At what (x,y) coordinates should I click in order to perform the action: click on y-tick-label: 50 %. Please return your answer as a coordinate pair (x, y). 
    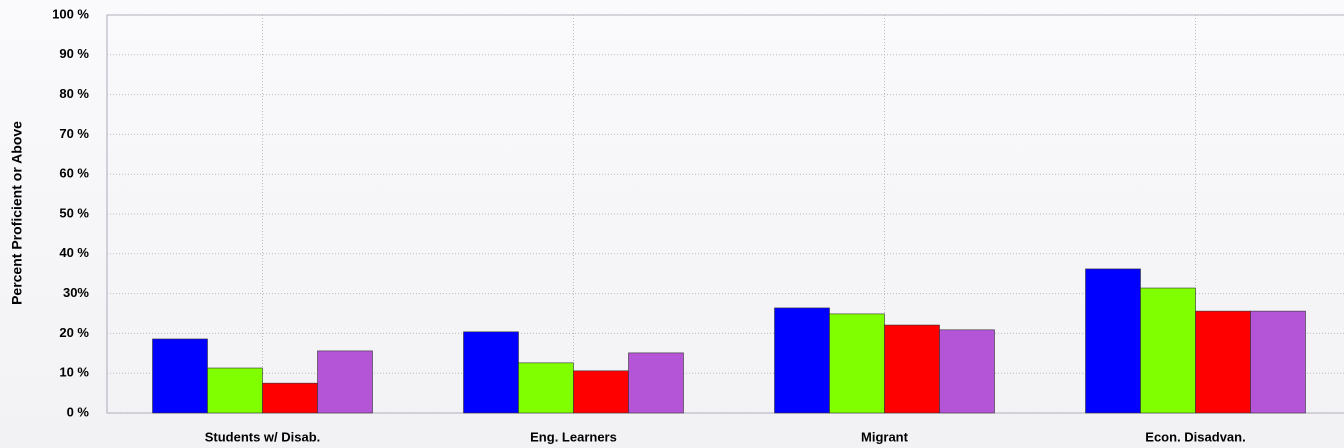
    Looking at the image, I should click on (74, 212).